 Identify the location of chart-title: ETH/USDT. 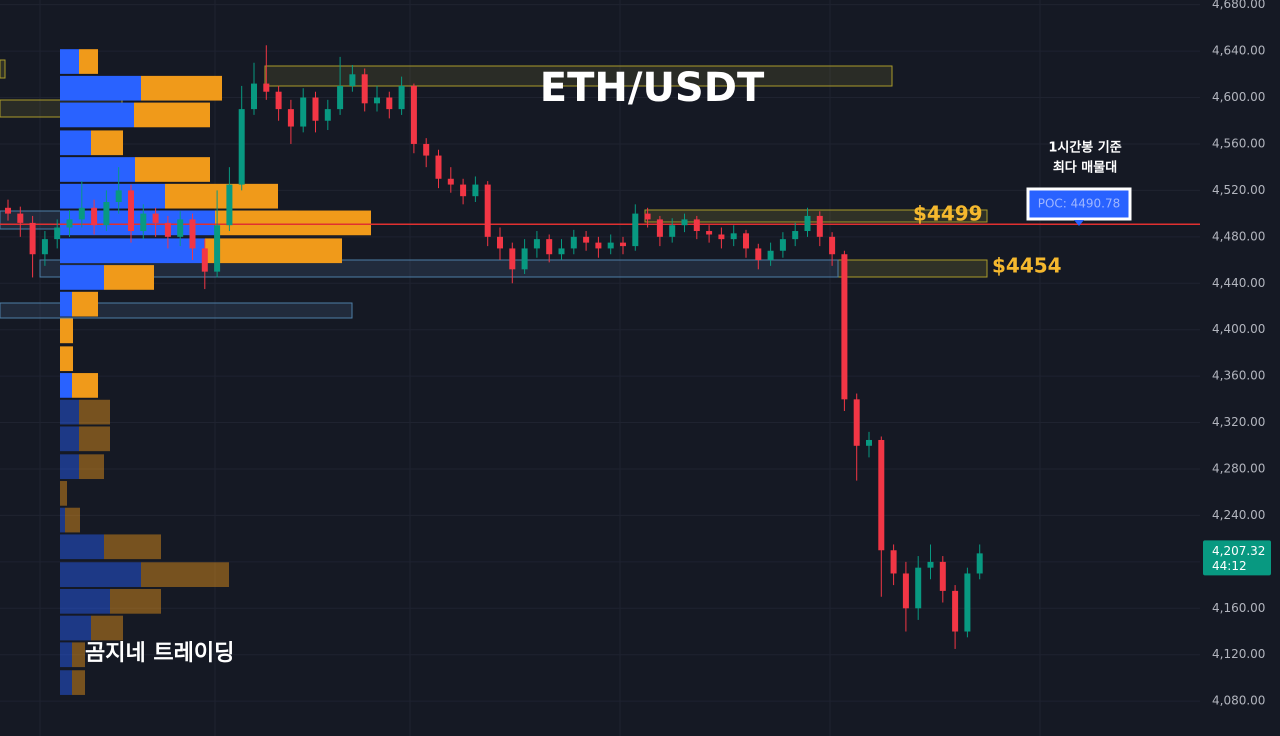
(652, 88).